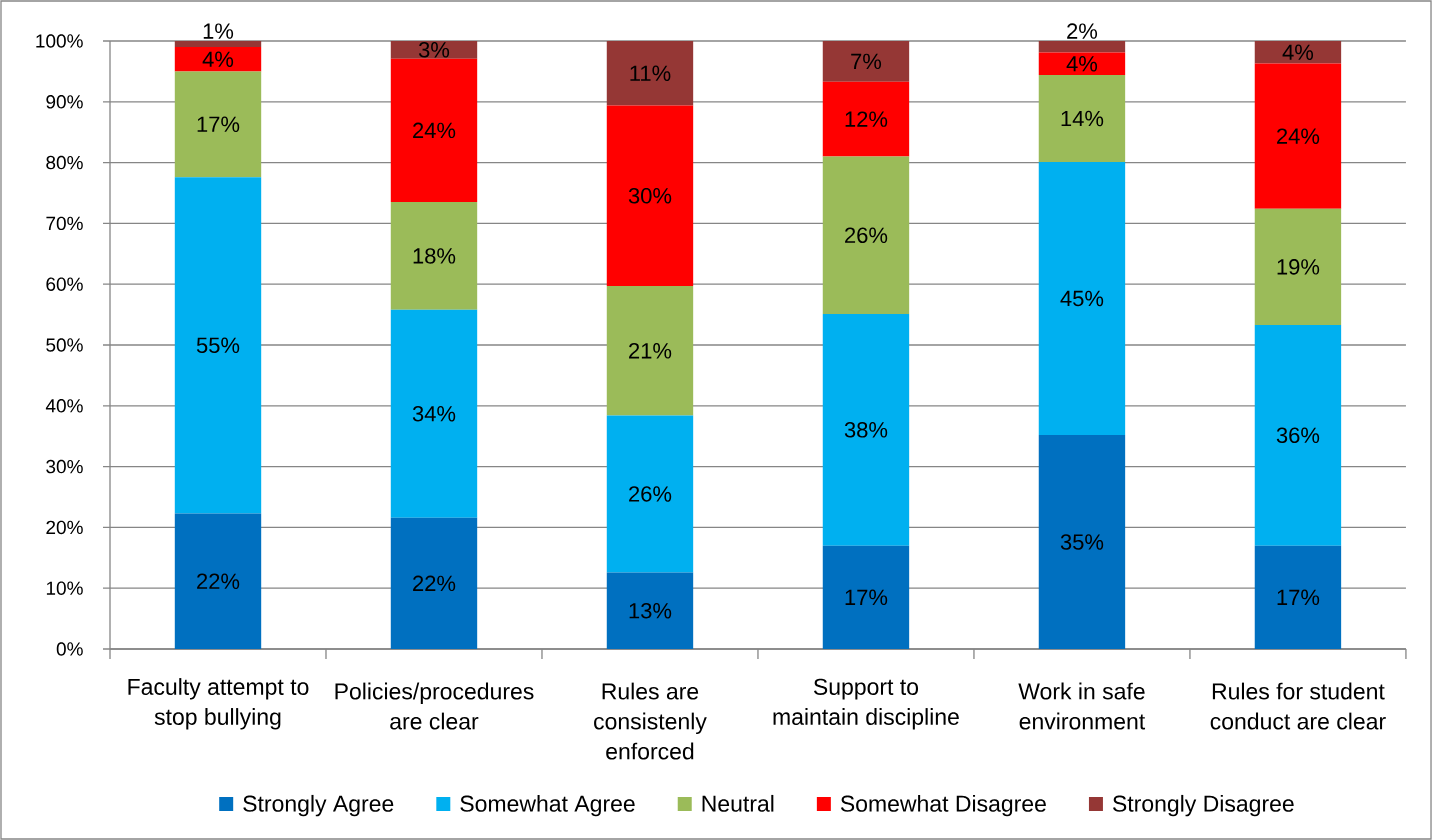 This screenshot has width=1439, height=840. Describe the element at coordinates (64, 162) in the screenshot. I see `y-tick-label: 80%` at that location.